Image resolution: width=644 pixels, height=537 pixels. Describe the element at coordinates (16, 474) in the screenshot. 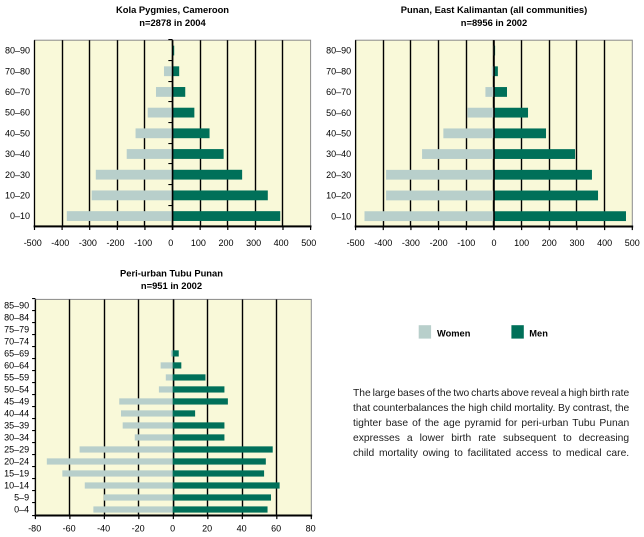

I see `svg-text: 15–19` at that location.